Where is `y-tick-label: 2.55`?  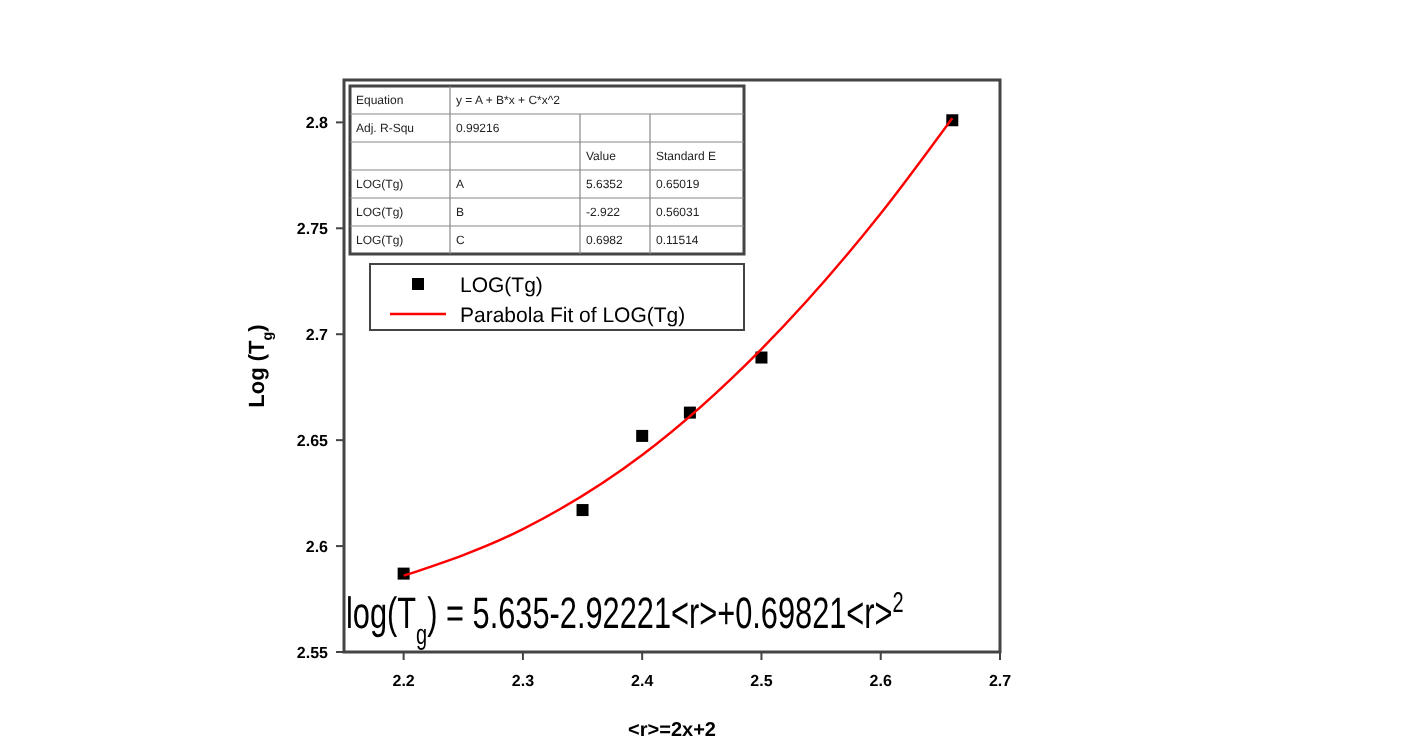 y-tick-label: 2.55 is located at coordinates (313, 653).